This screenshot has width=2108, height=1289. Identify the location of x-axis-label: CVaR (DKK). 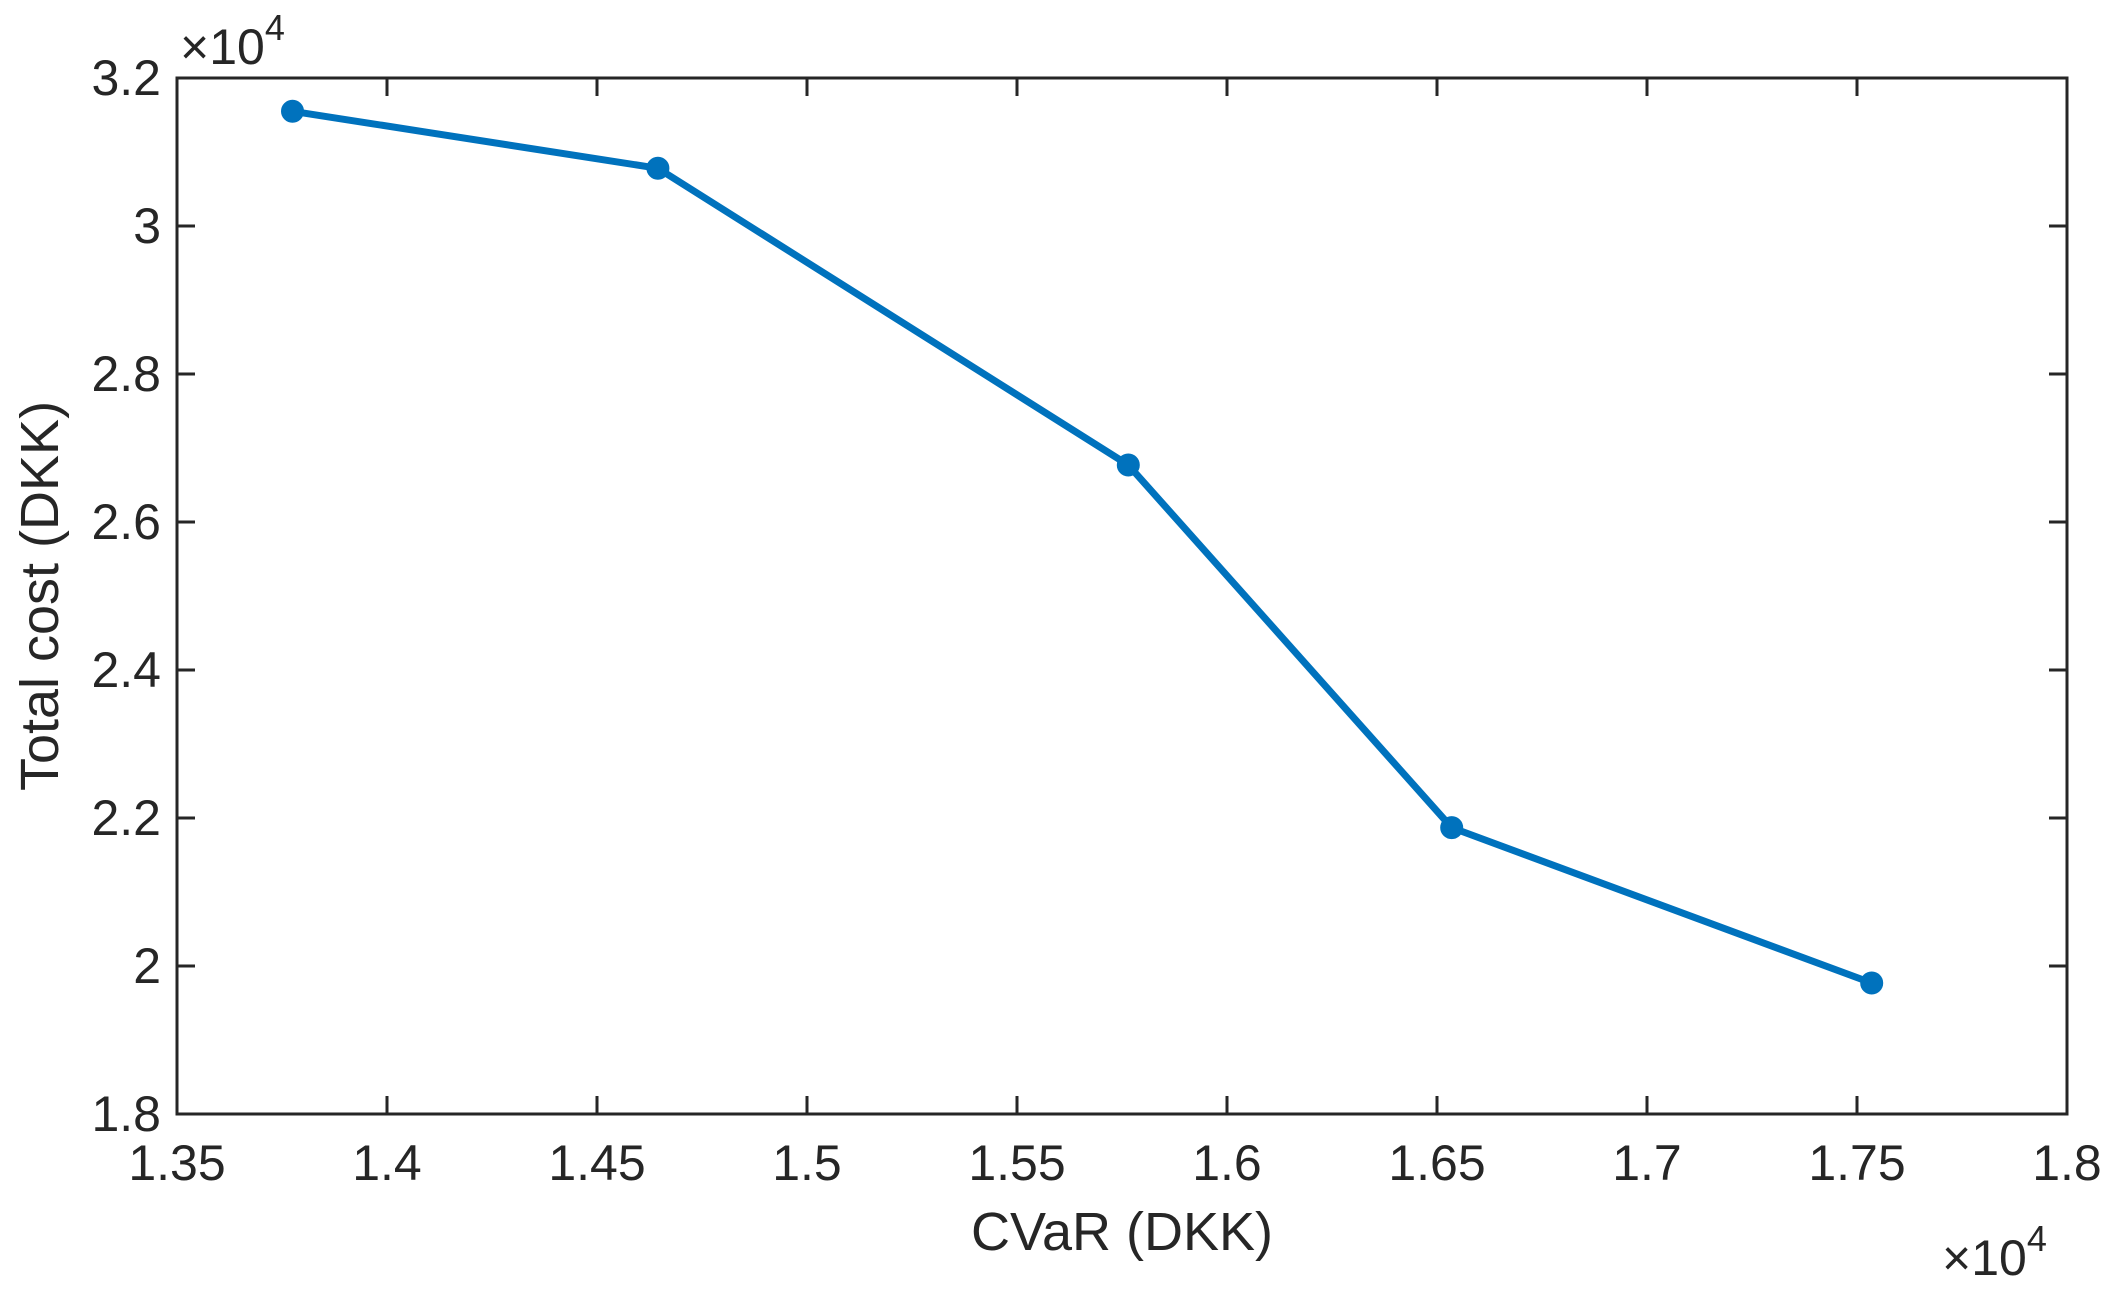
(1122, 1232).